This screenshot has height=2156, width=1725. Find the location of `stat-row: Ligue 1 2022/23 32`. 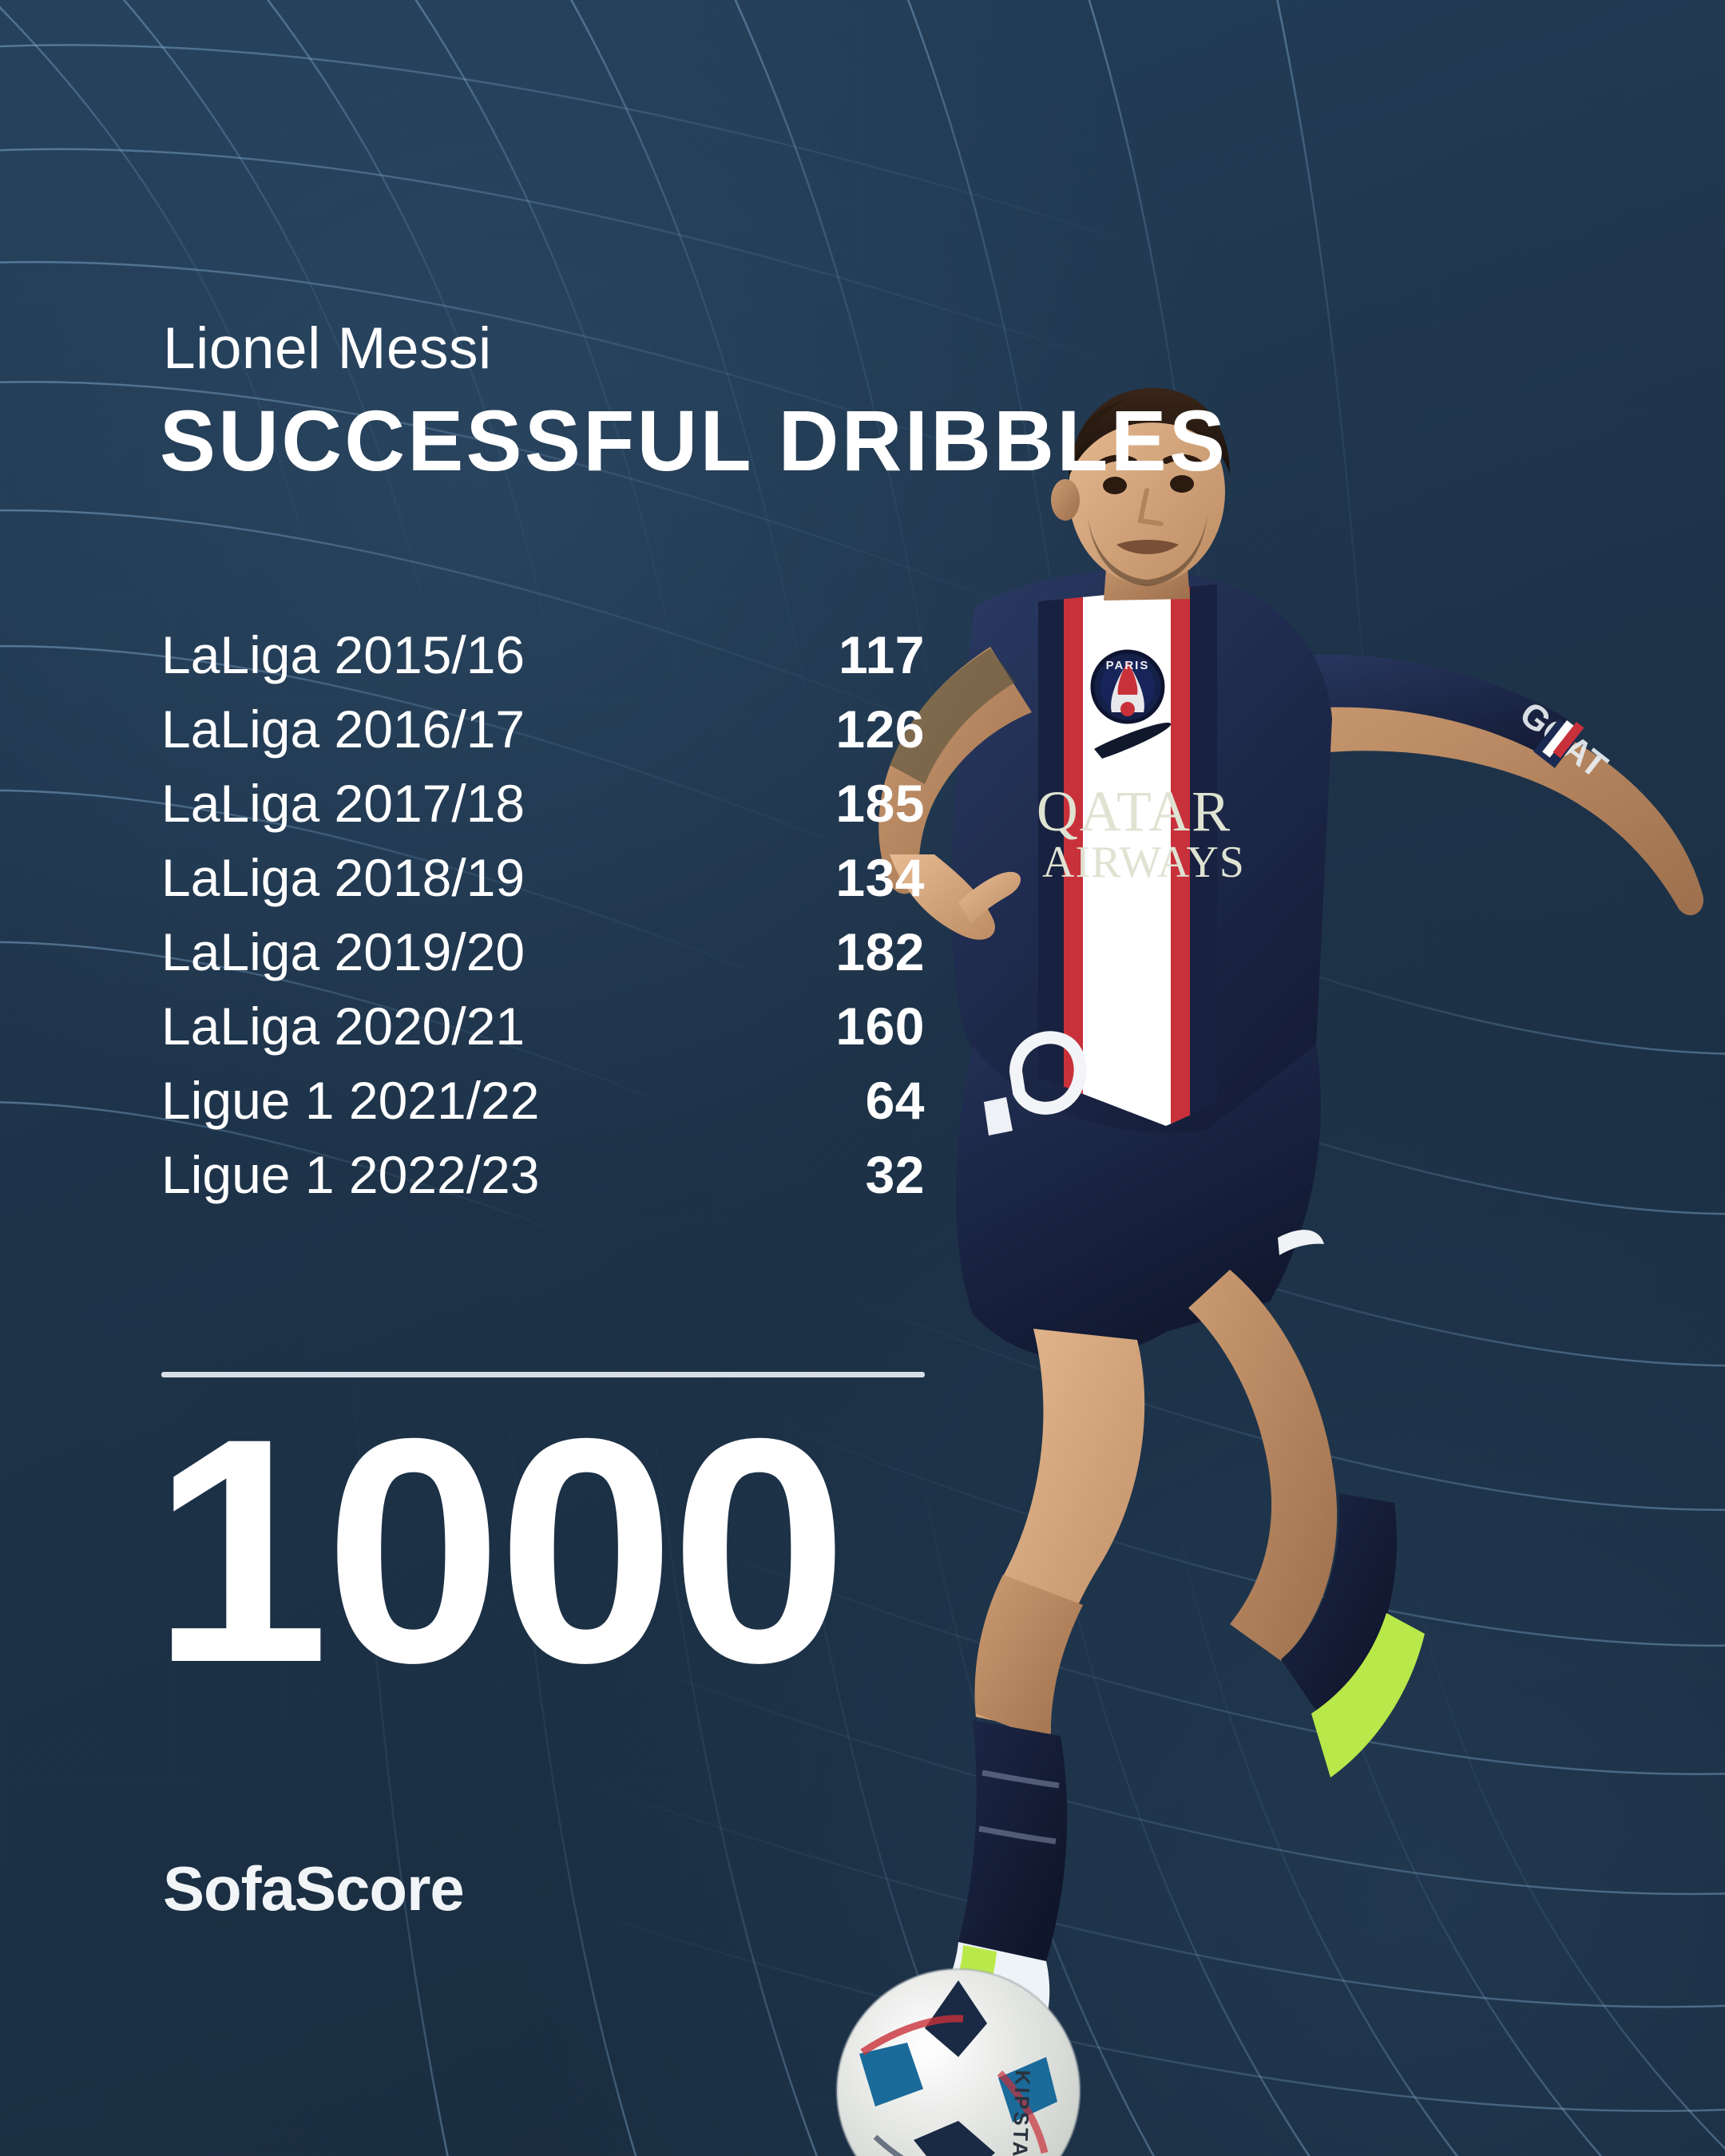

stat-row: Ligue 1 2022/23 32 is located at coordinates (543, 1181).